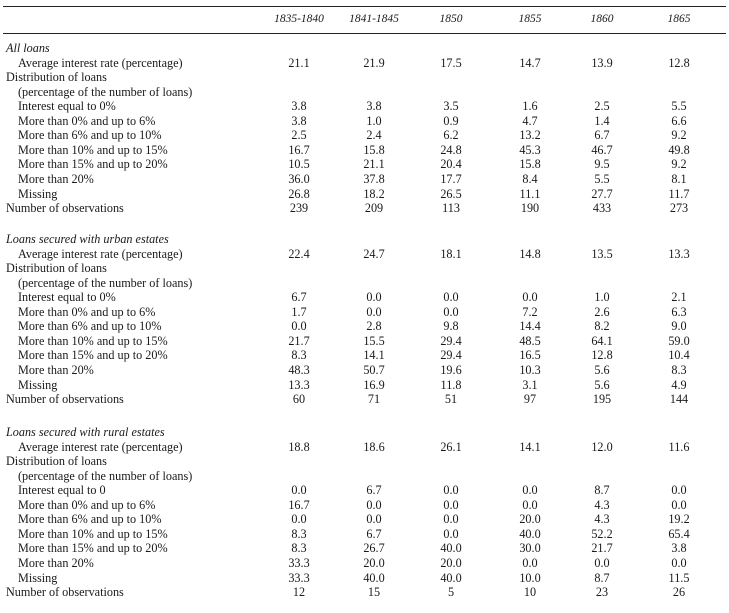 The width and height of the screenshot is (729, 613). I want to click on table-cell: 2.8, so click(374, 326).